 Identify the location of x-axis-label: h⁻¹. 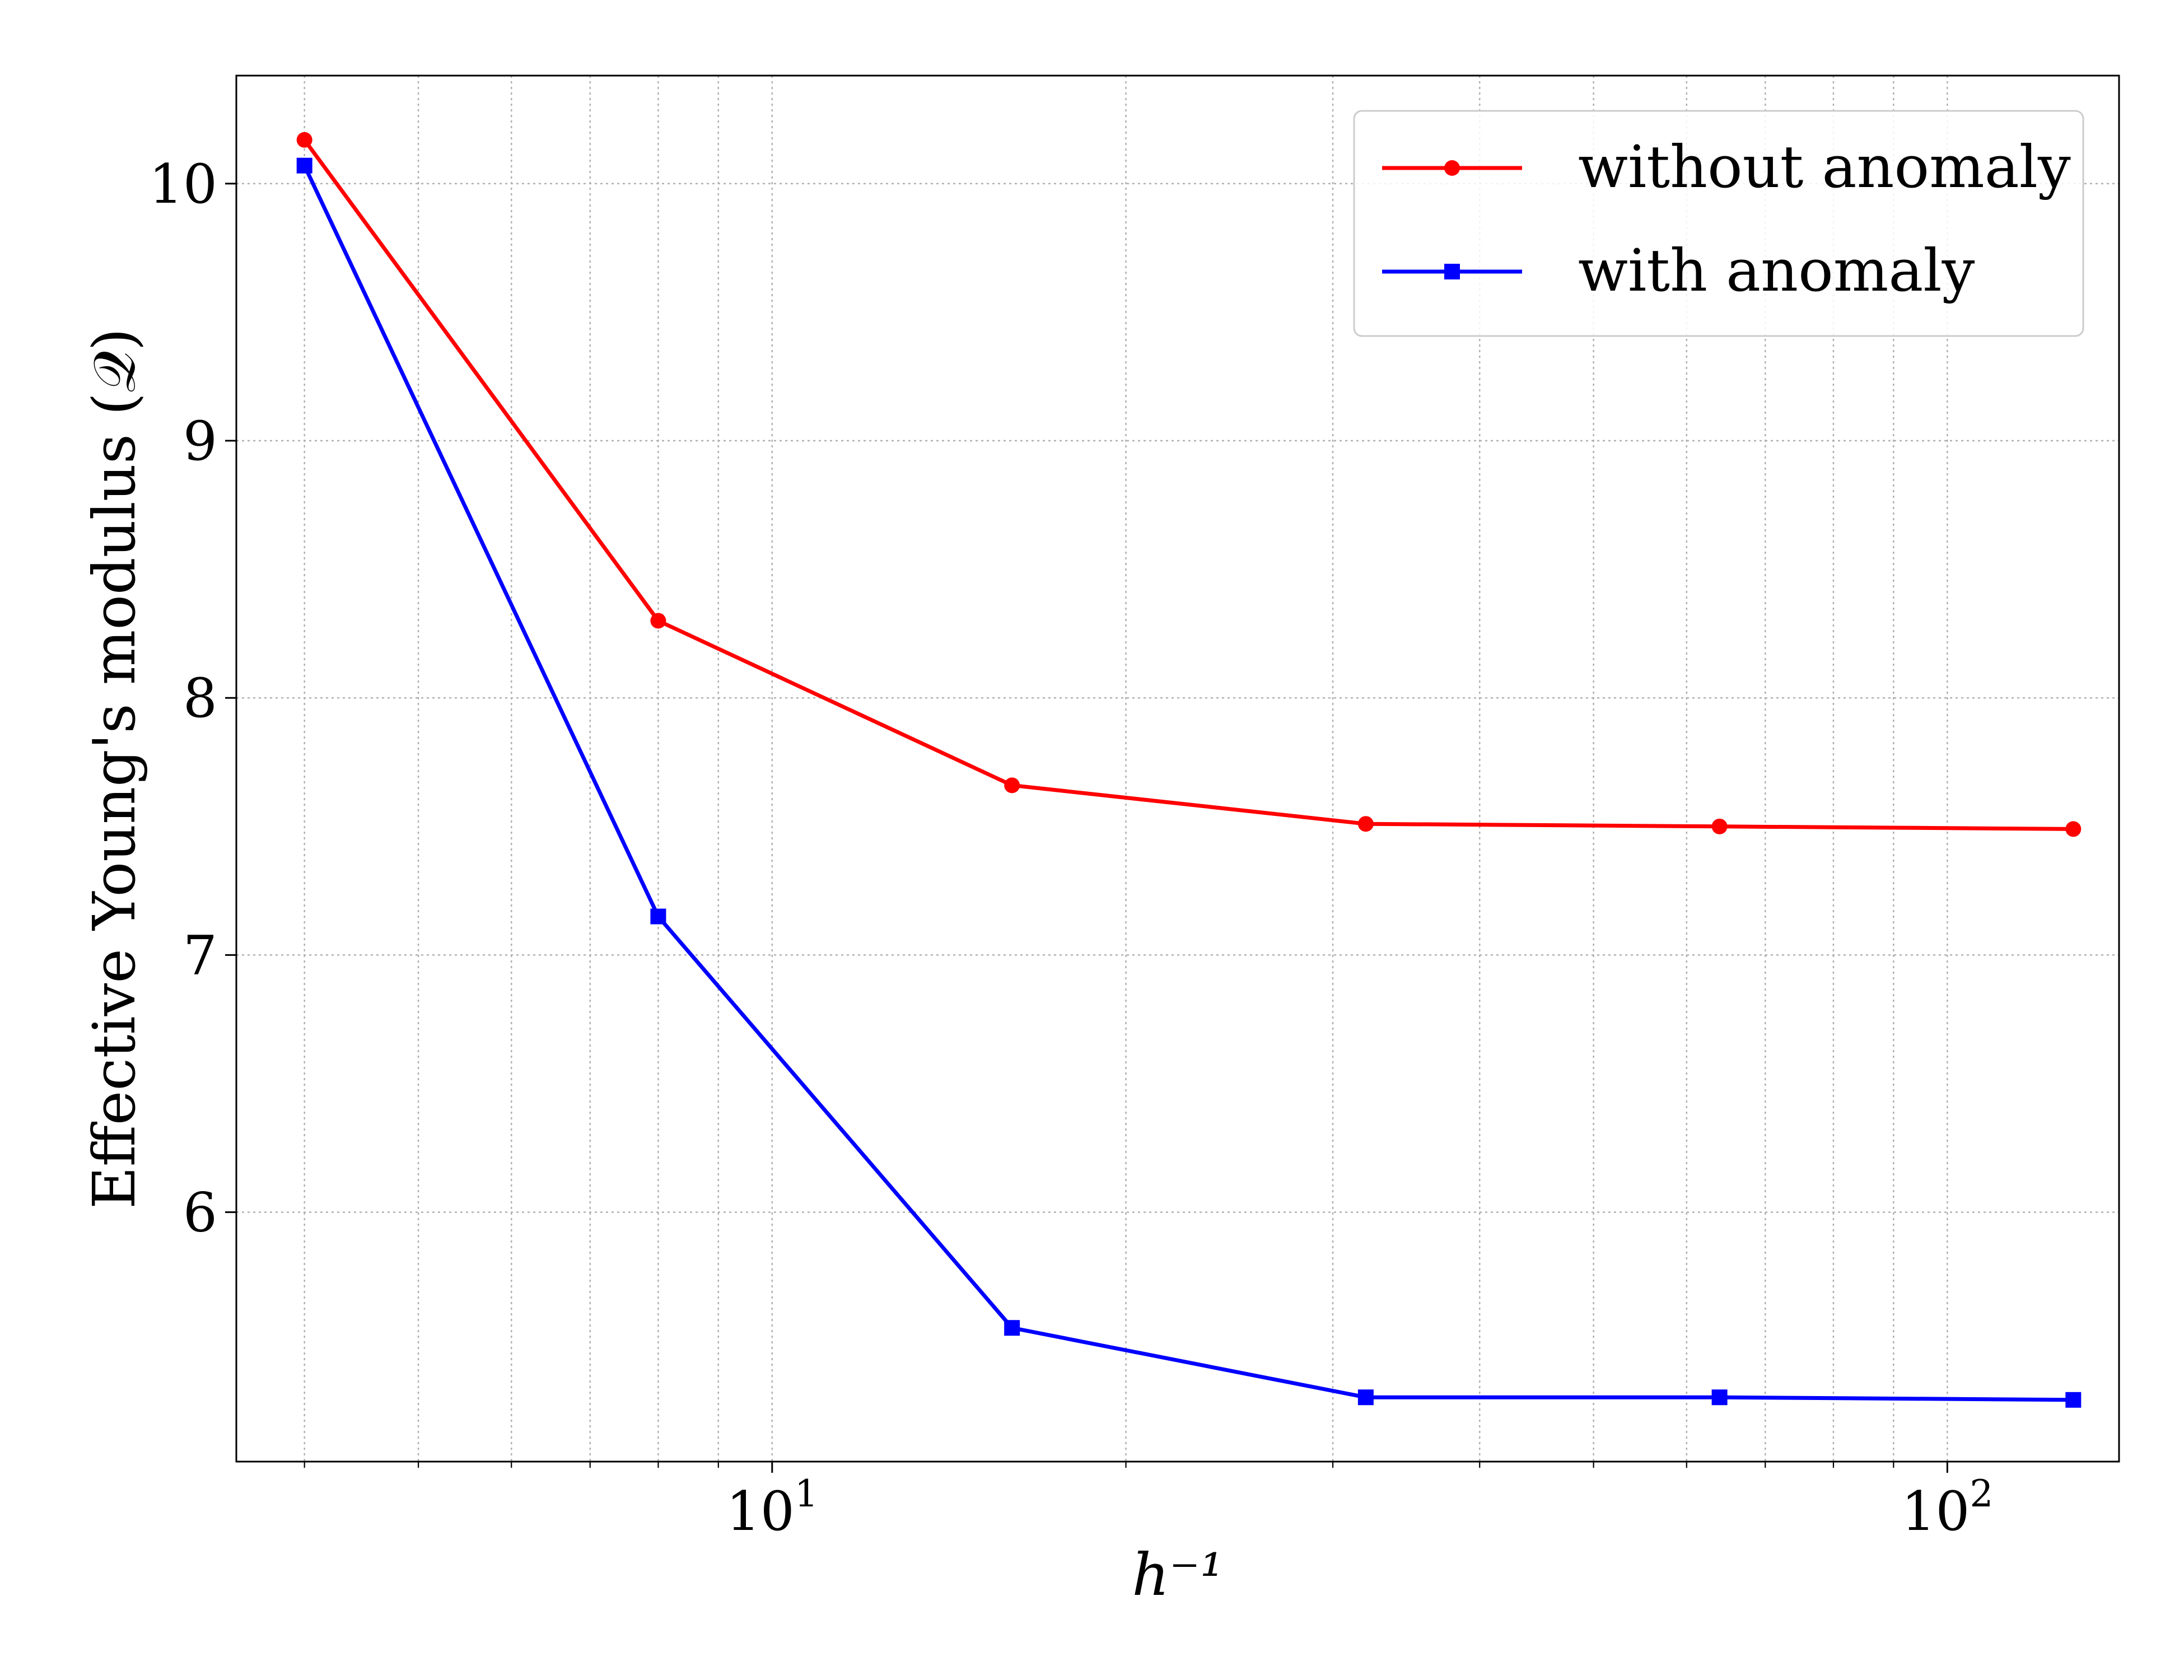
(1178, 1575).